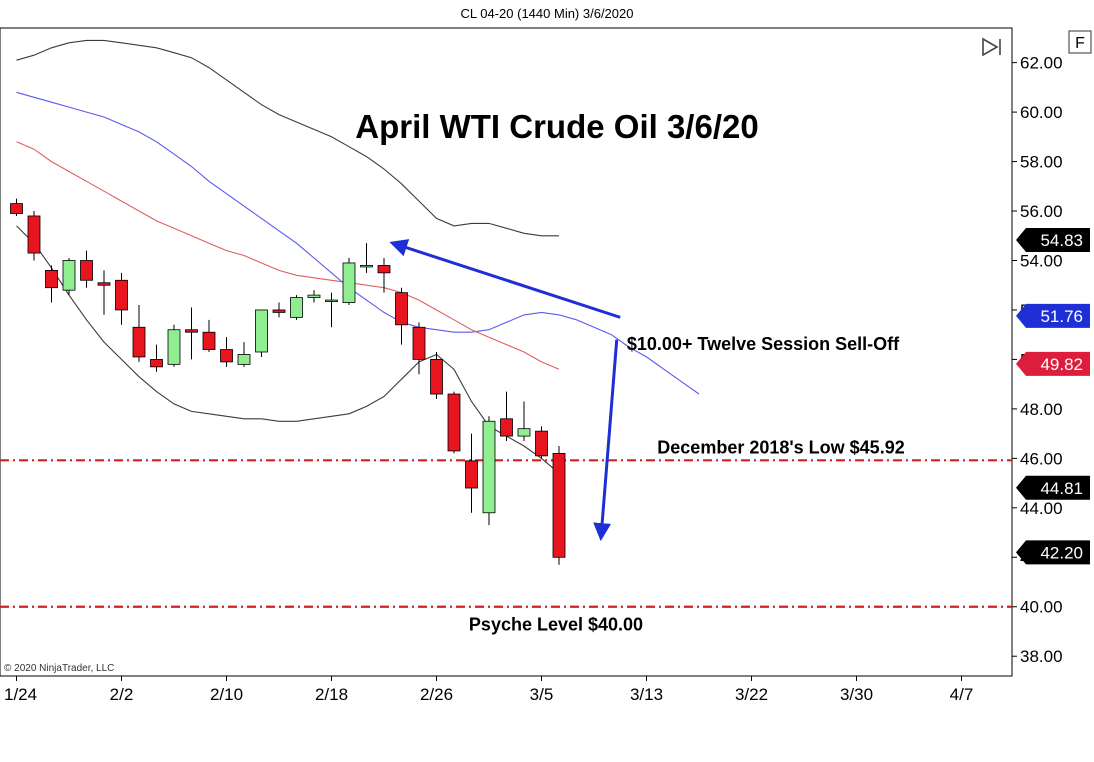  I want to click on y-tick-label: 60.00, so click(1041, 112).